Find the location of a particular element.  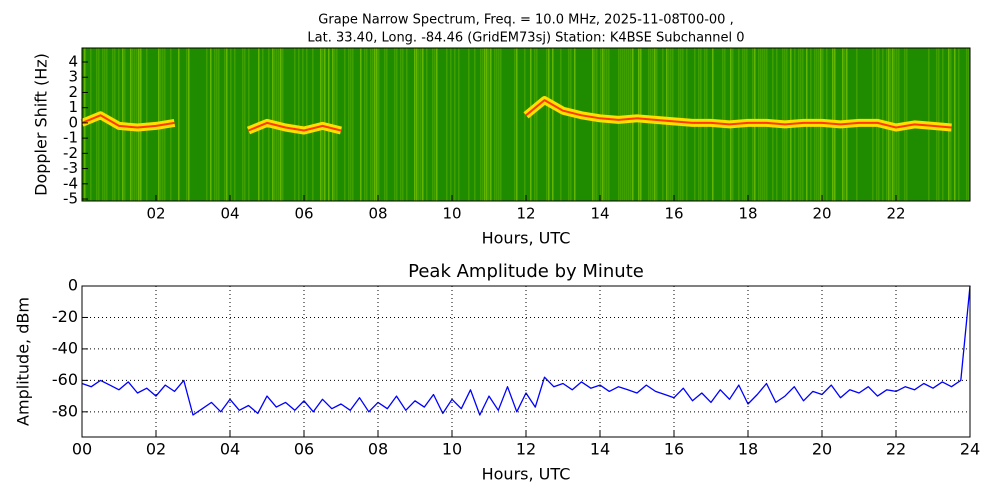

y-axis-label: Doppler Shift (Hz) is located at coordinates (41, 124).